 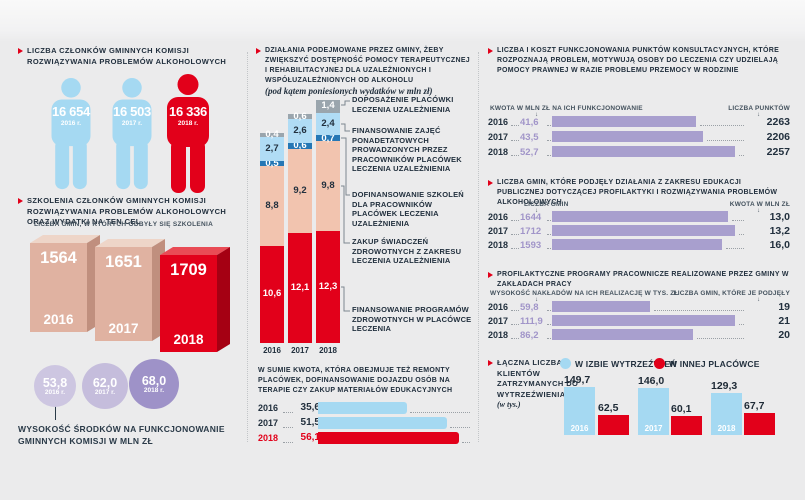 What do you see at coordinates (345, 206) in the screenshot?
I see `callout-connector-lines` at bounding box center [345, 206].